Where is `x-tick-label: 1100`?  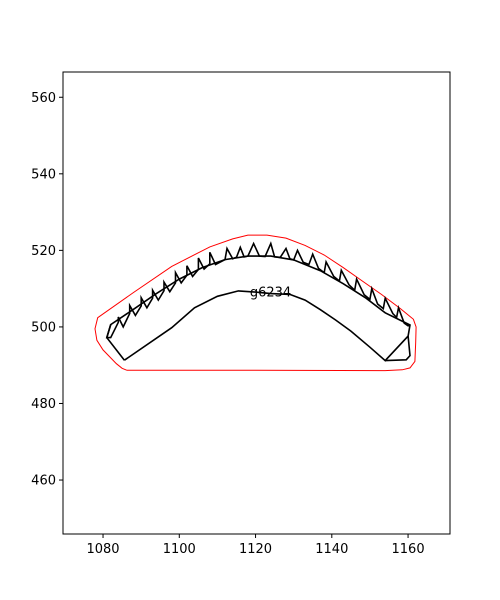
x-tick-label: 1100 is located at coordinates (179, 549).